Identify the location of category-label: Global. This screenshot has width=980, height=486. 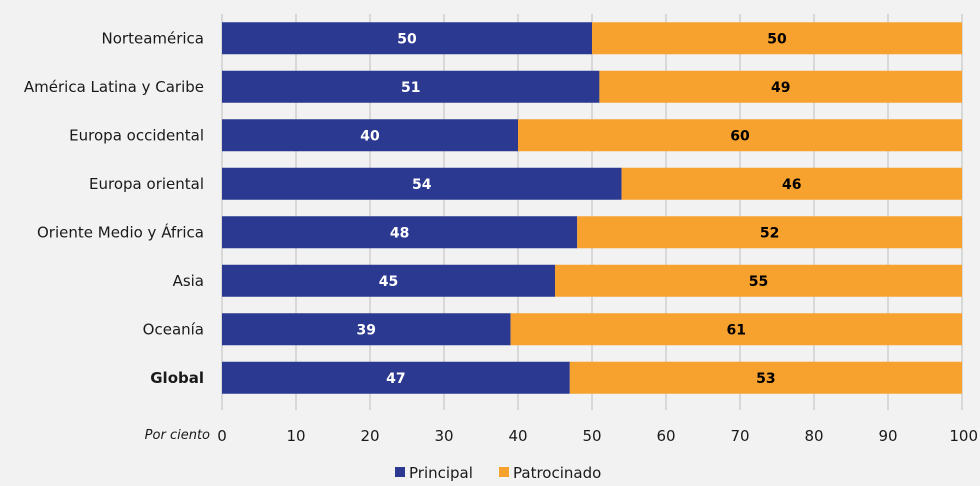
(177, 378).